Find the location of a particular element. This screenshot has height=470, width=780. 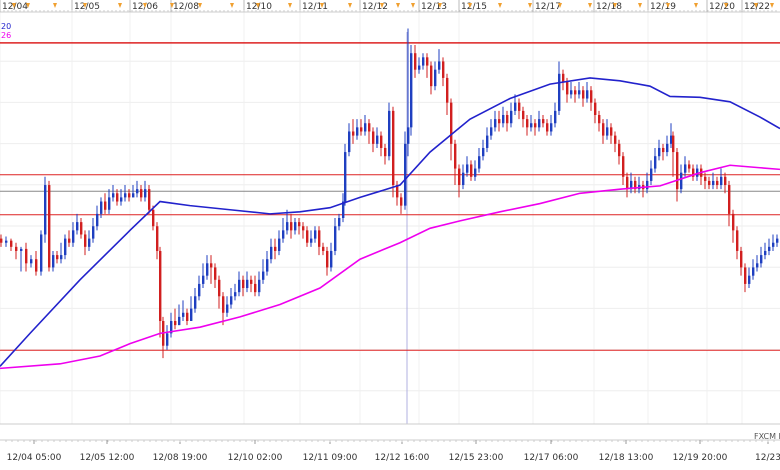

top-tick-label: 12/04 is located at coordinates (15, 7).